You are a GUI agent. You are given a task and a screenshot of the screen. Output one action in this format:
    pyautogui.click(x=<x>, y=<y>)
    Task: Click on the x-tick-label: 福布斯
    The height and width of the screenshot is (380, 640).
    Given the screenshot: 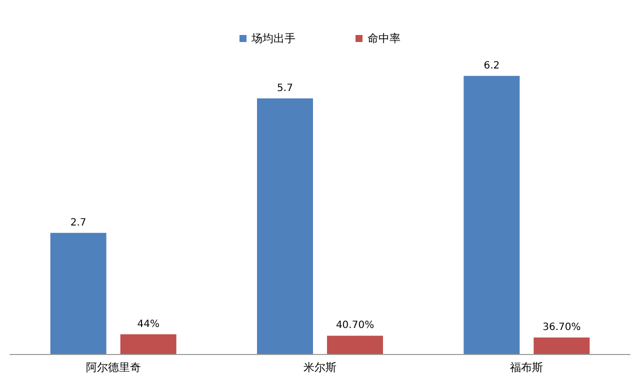 What is the action you would take?
    pyautogui.click(x=527, y=367)
    